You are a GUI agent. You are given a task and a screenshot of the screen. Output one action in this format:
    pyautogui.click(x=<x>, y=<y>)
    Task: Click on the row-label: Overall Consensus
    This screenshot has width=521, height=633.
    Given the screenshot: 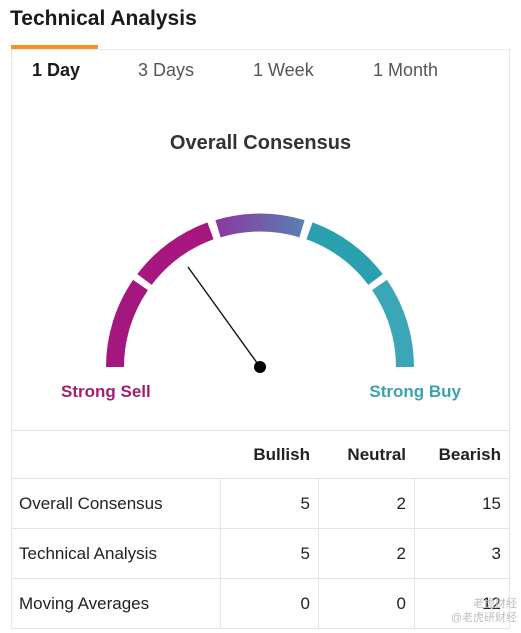 What is the action you would take?
    pyautogui.click(x=91, y=503)
    